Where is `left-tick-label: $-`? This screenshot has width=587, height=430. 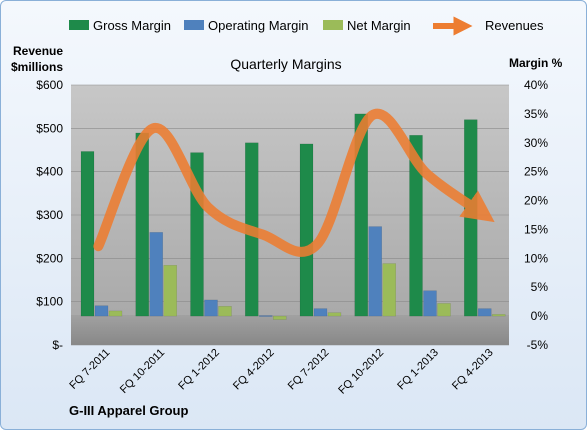
left-tick-label: $- is located at coordinates (57, 345).